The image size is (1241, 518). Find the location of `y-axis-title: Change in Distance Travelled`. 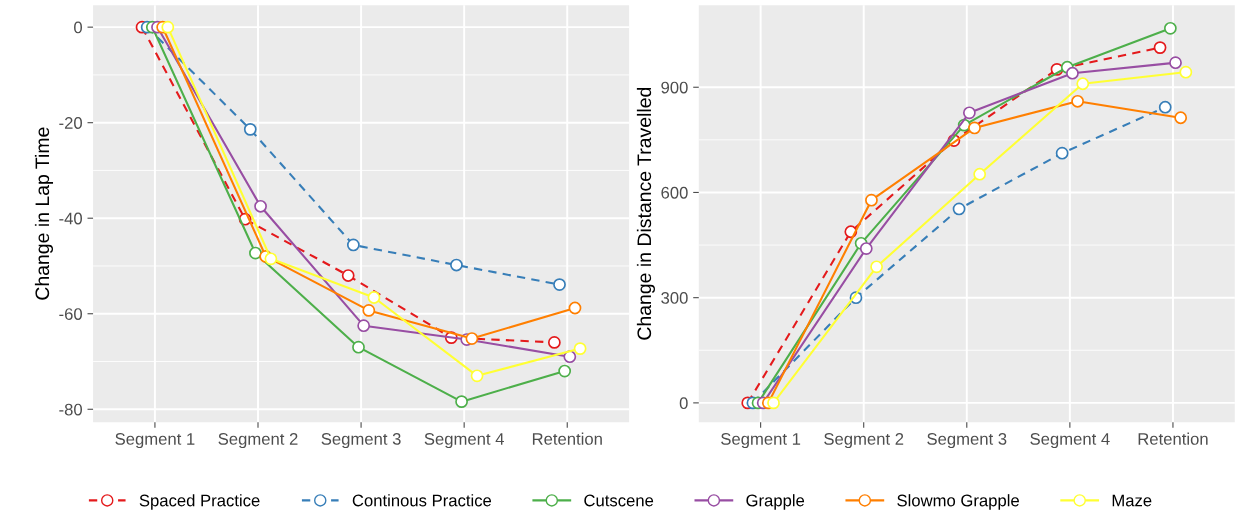

y-axis-title: Change in Distance Travelled is located at coordinates (645, 213).